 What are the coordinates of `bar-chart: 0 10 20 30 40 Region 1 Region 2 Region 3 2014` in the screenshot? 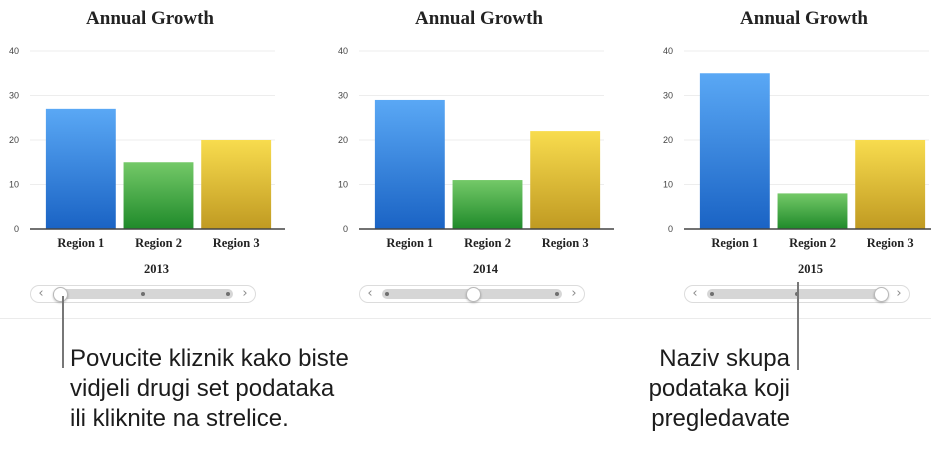 It's located at (476, 161).